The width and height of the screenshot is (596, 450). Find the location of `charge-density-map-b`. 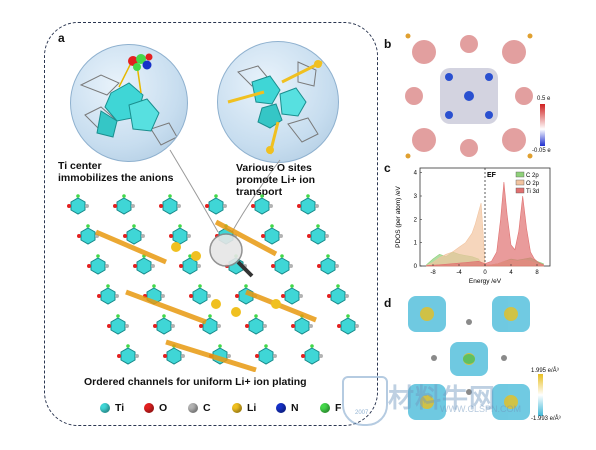

charge-density-map-b is located at coordinates (469, 96).